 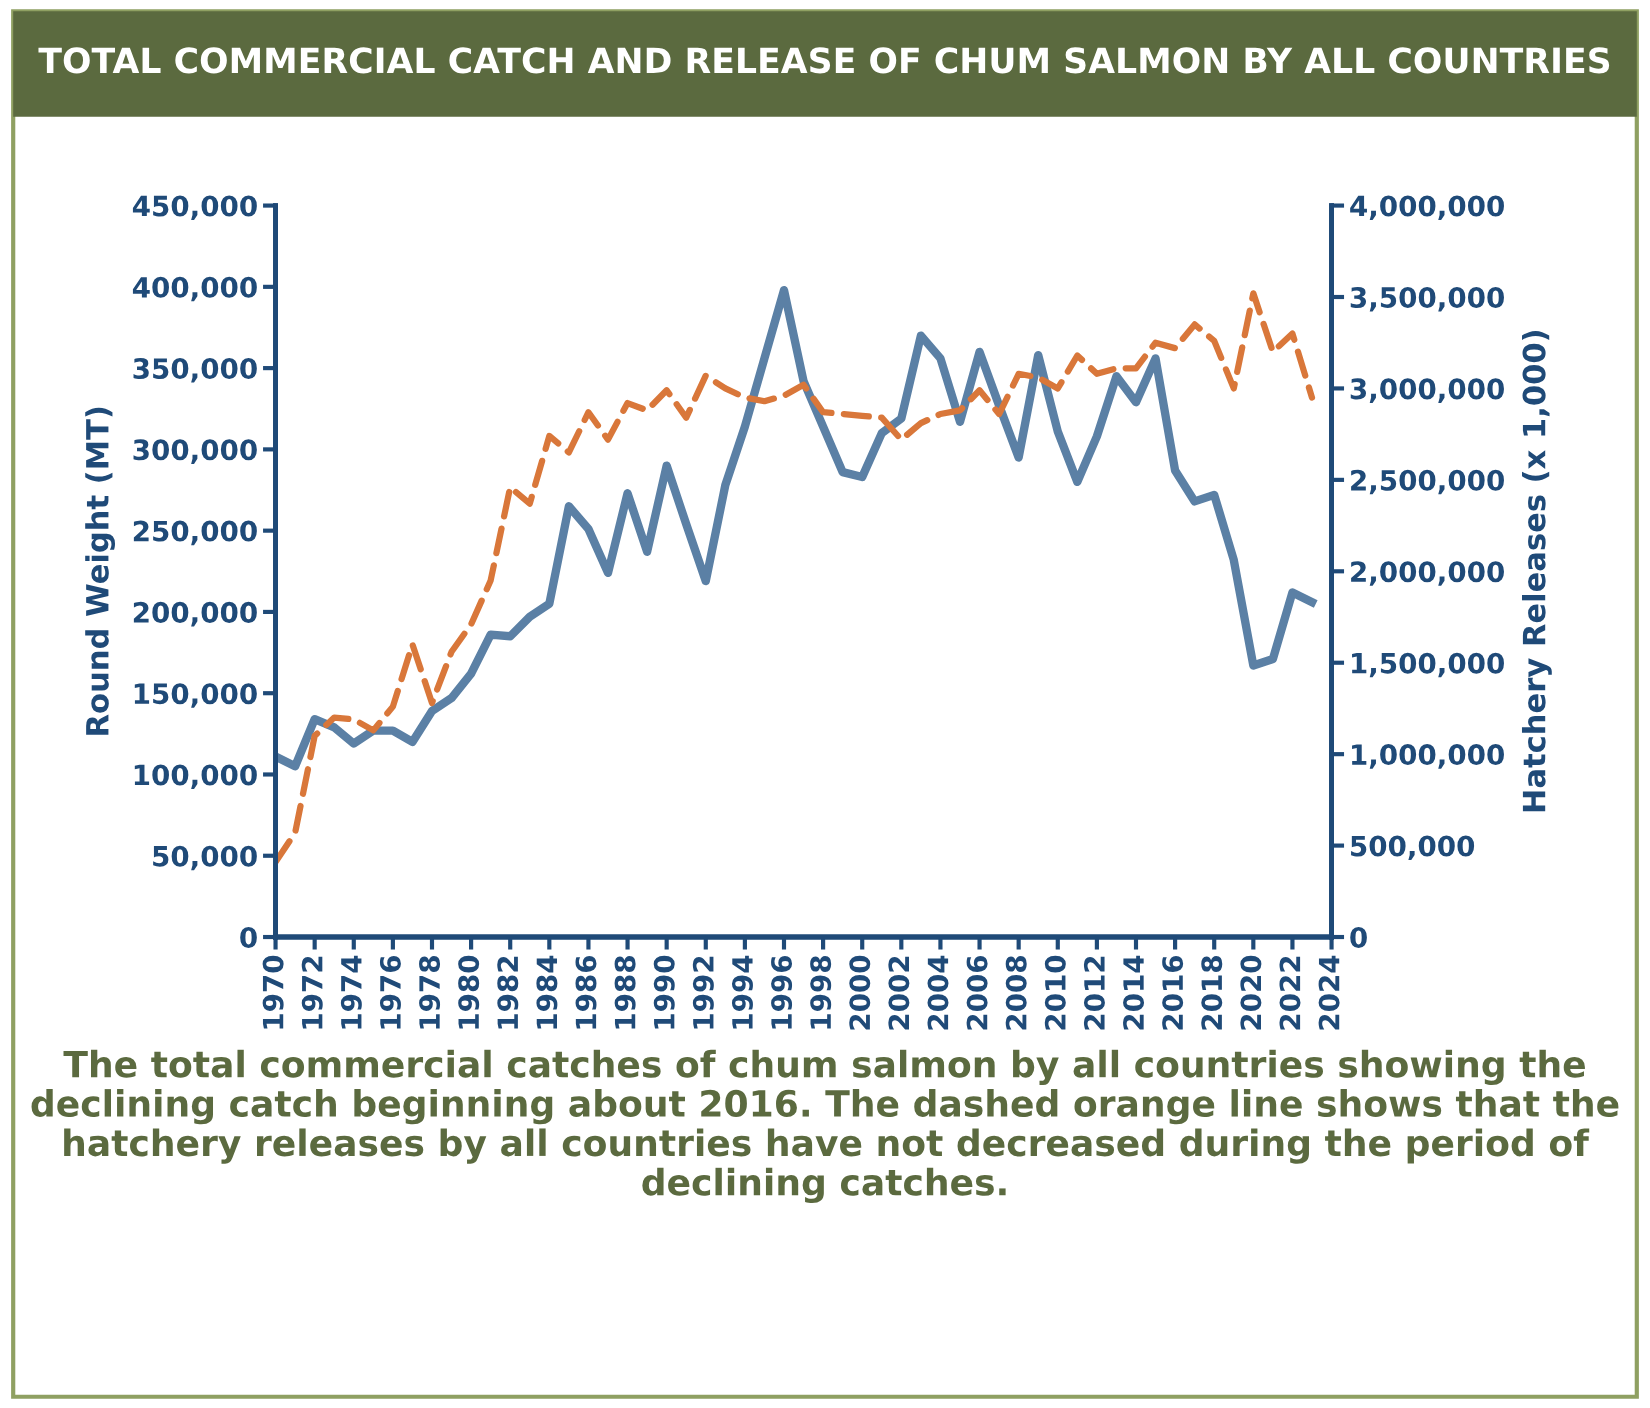 What do you see at coordinates (703, 992) in the screenshot?
I see `x-tick-label: 1992` at bounding box center [703, 992].